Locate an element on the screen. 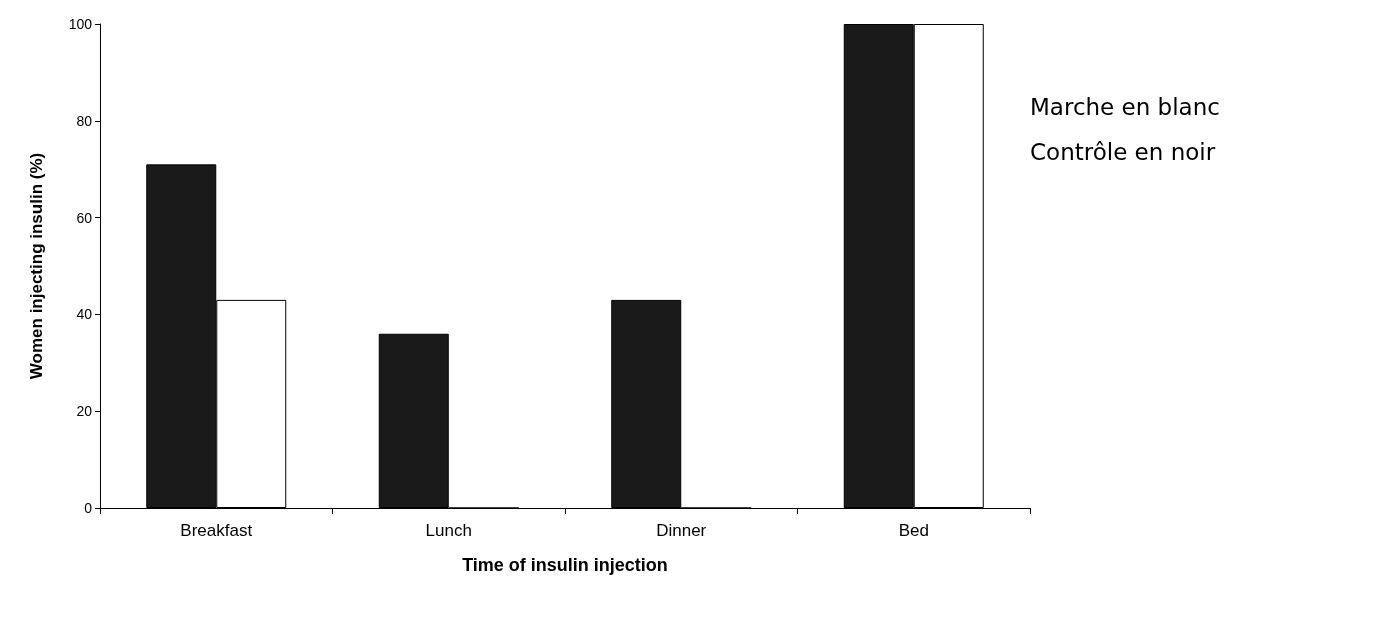  x-tick-label: Dinner is located at coordinates (681, 530).